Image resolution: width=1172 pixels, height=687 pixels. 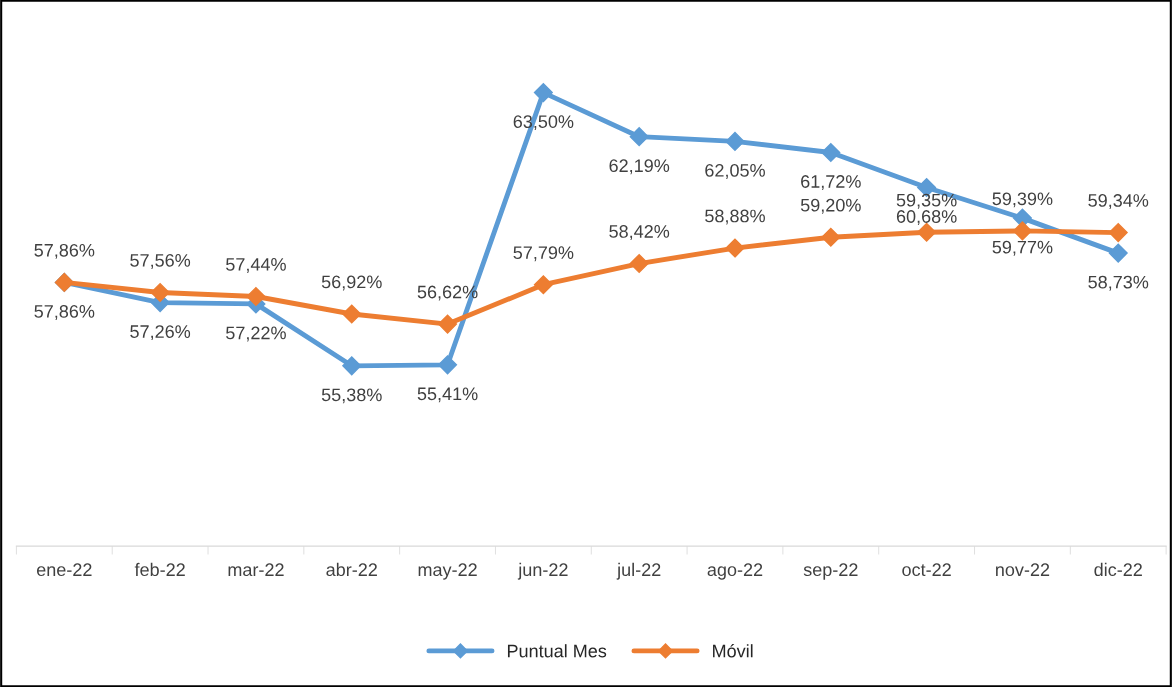 What do you see at coordinates (735, 217) in the screenshot?
I see `data-label: 58,88%` at bounding box center [735, 217].